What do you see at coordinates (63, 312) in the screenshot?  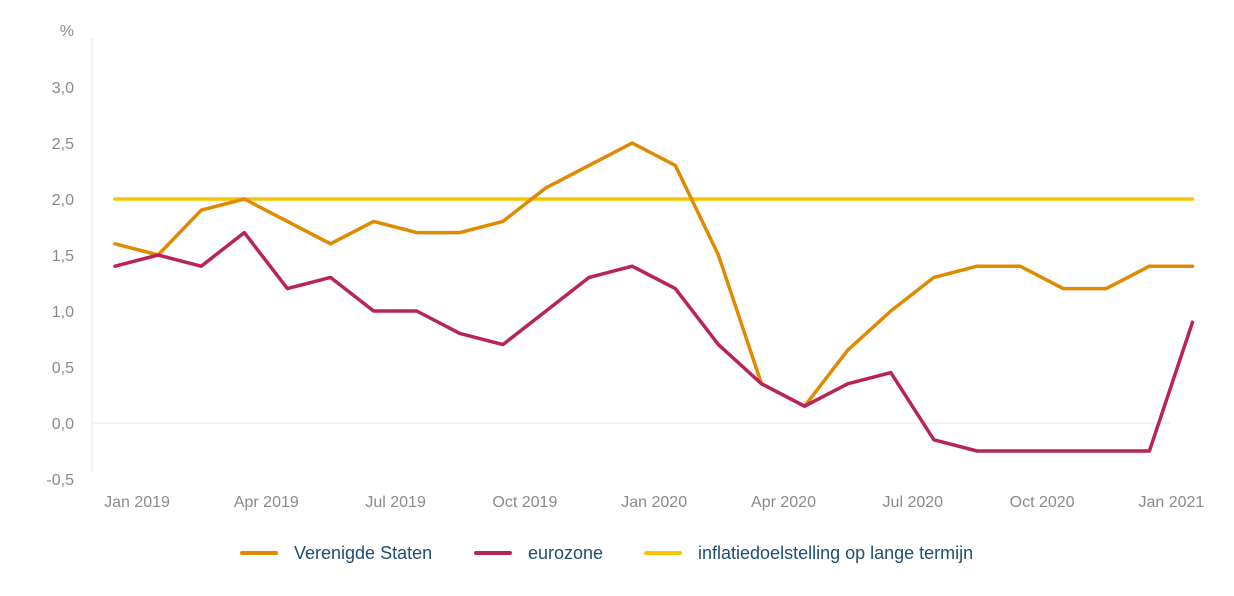 I see `y-tick-label: 1,0` at bounding box center [63, 312].